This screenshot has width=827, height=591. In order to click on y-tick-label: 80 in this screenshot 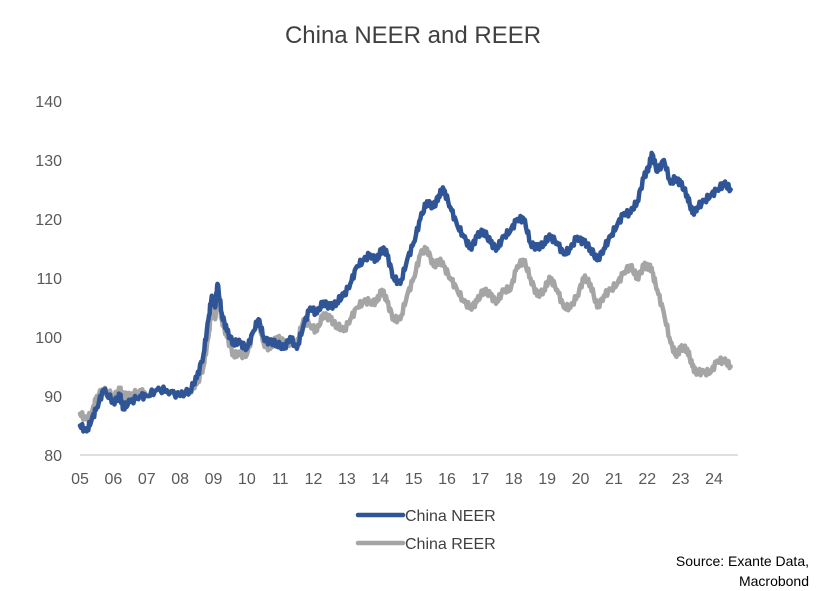, I will do `click(53, 456)`.